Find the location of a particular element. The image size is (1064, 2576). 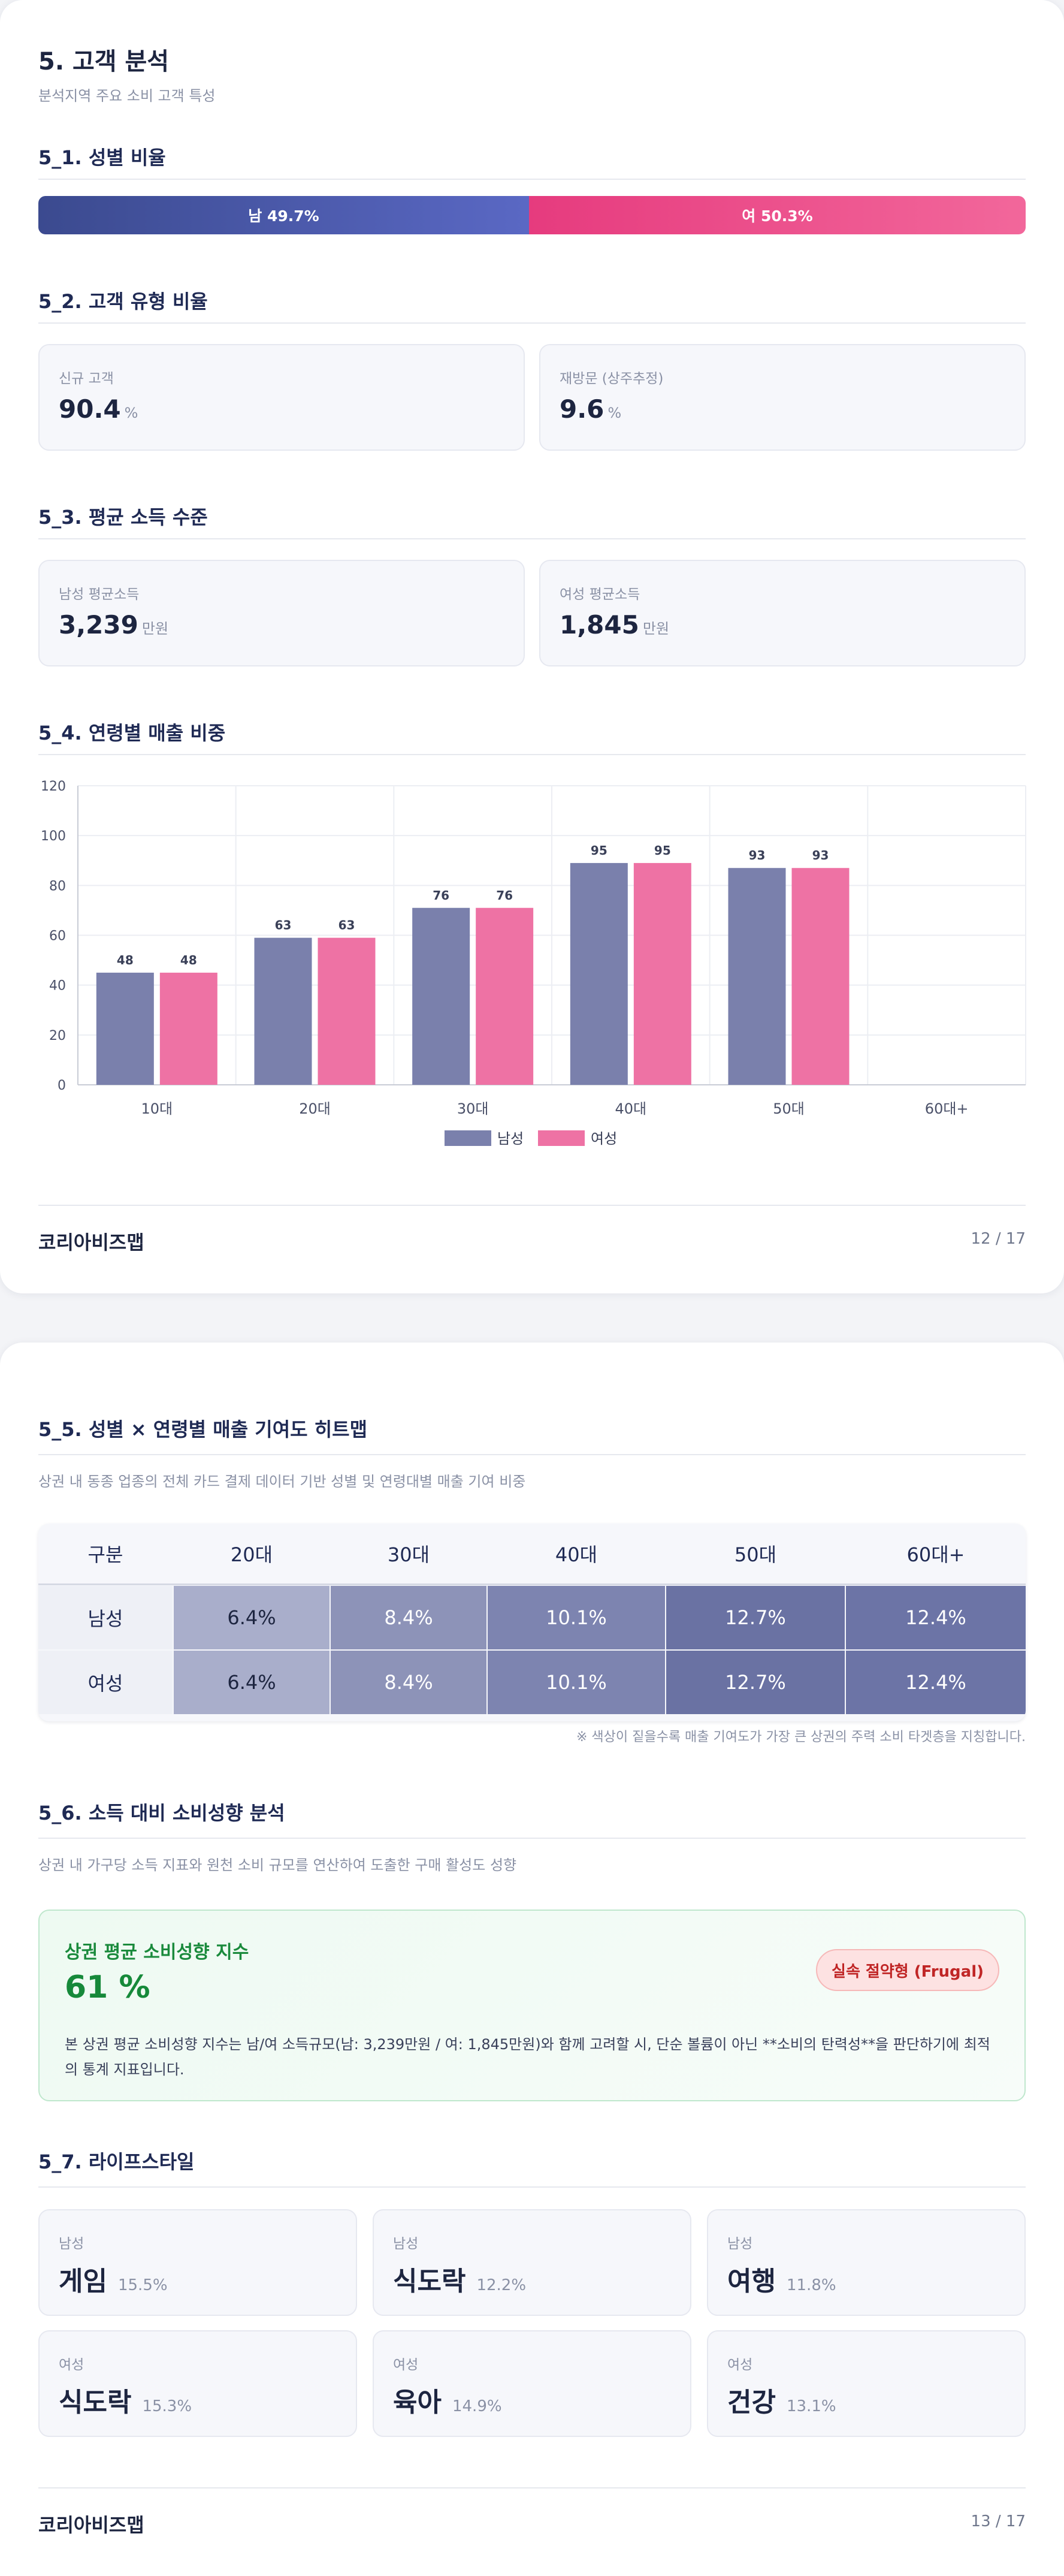

legend-label: 여성 is located at coordinates (604, 1138).